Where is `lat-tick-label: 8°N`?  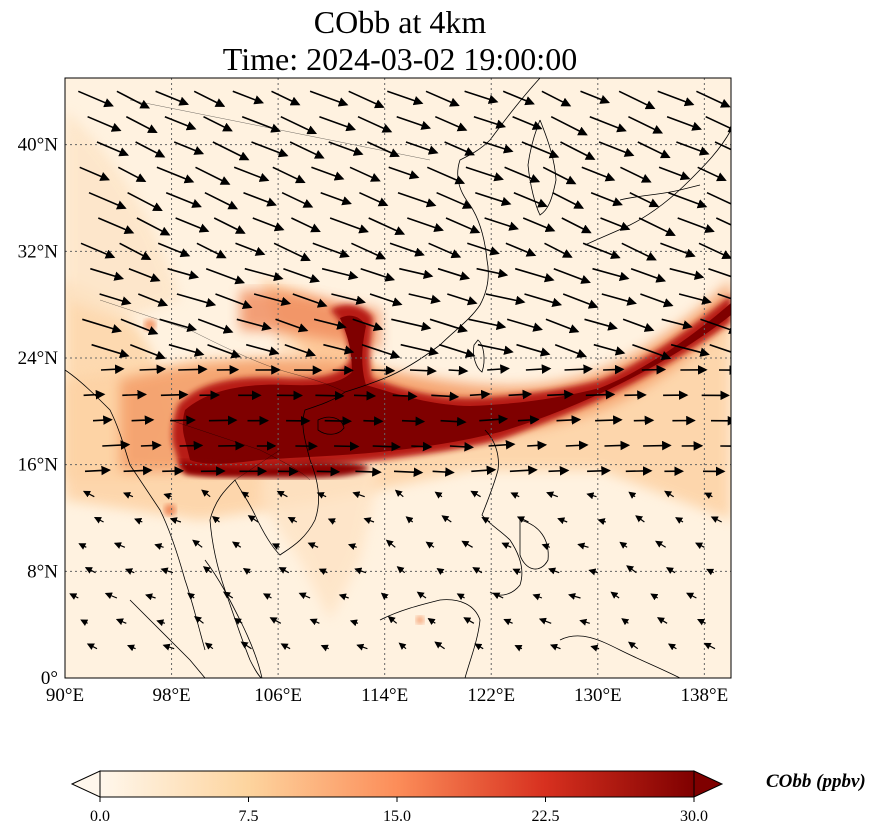
lat-tick-label: 8°N is located at coordinates (42, 571).